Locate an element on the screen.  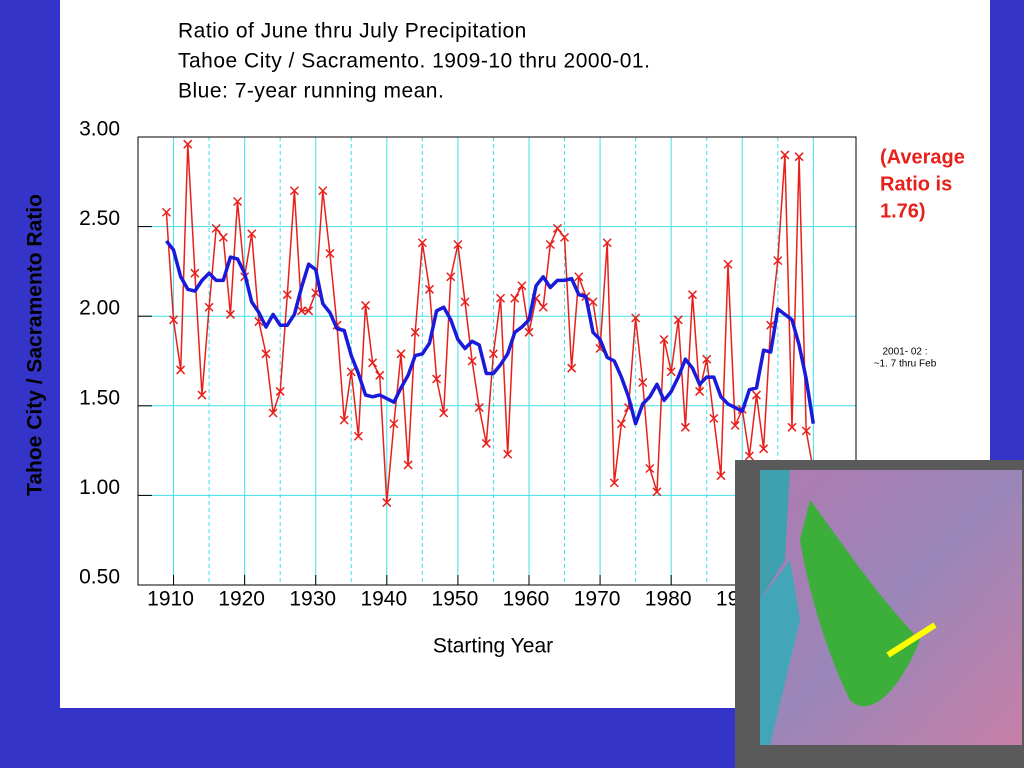
annotation: (Average is located at coordinates (922, 157).